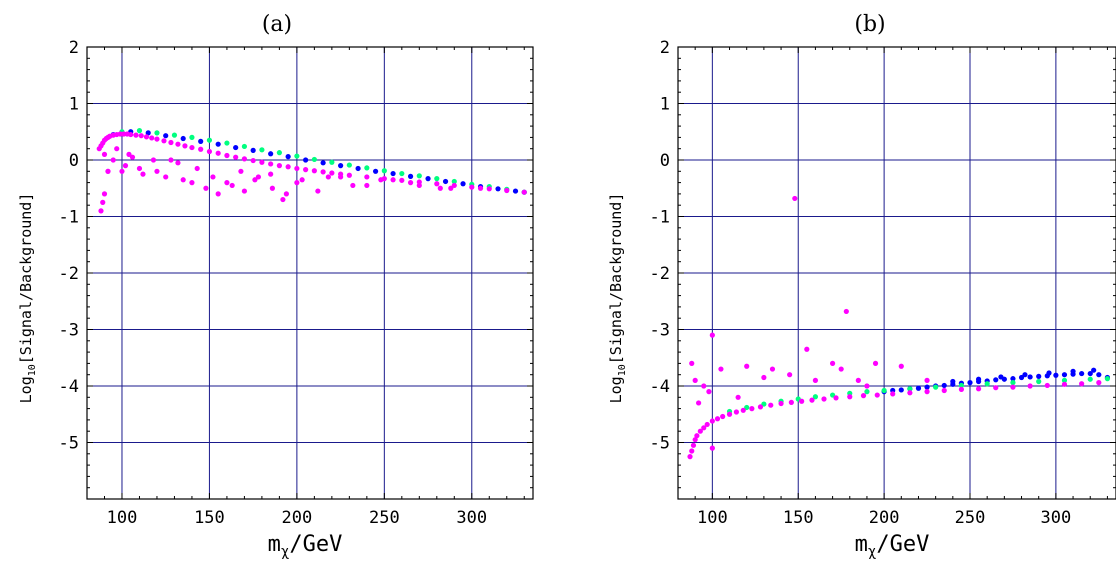  I want to click on panel-title: (a), so click(277, 24).